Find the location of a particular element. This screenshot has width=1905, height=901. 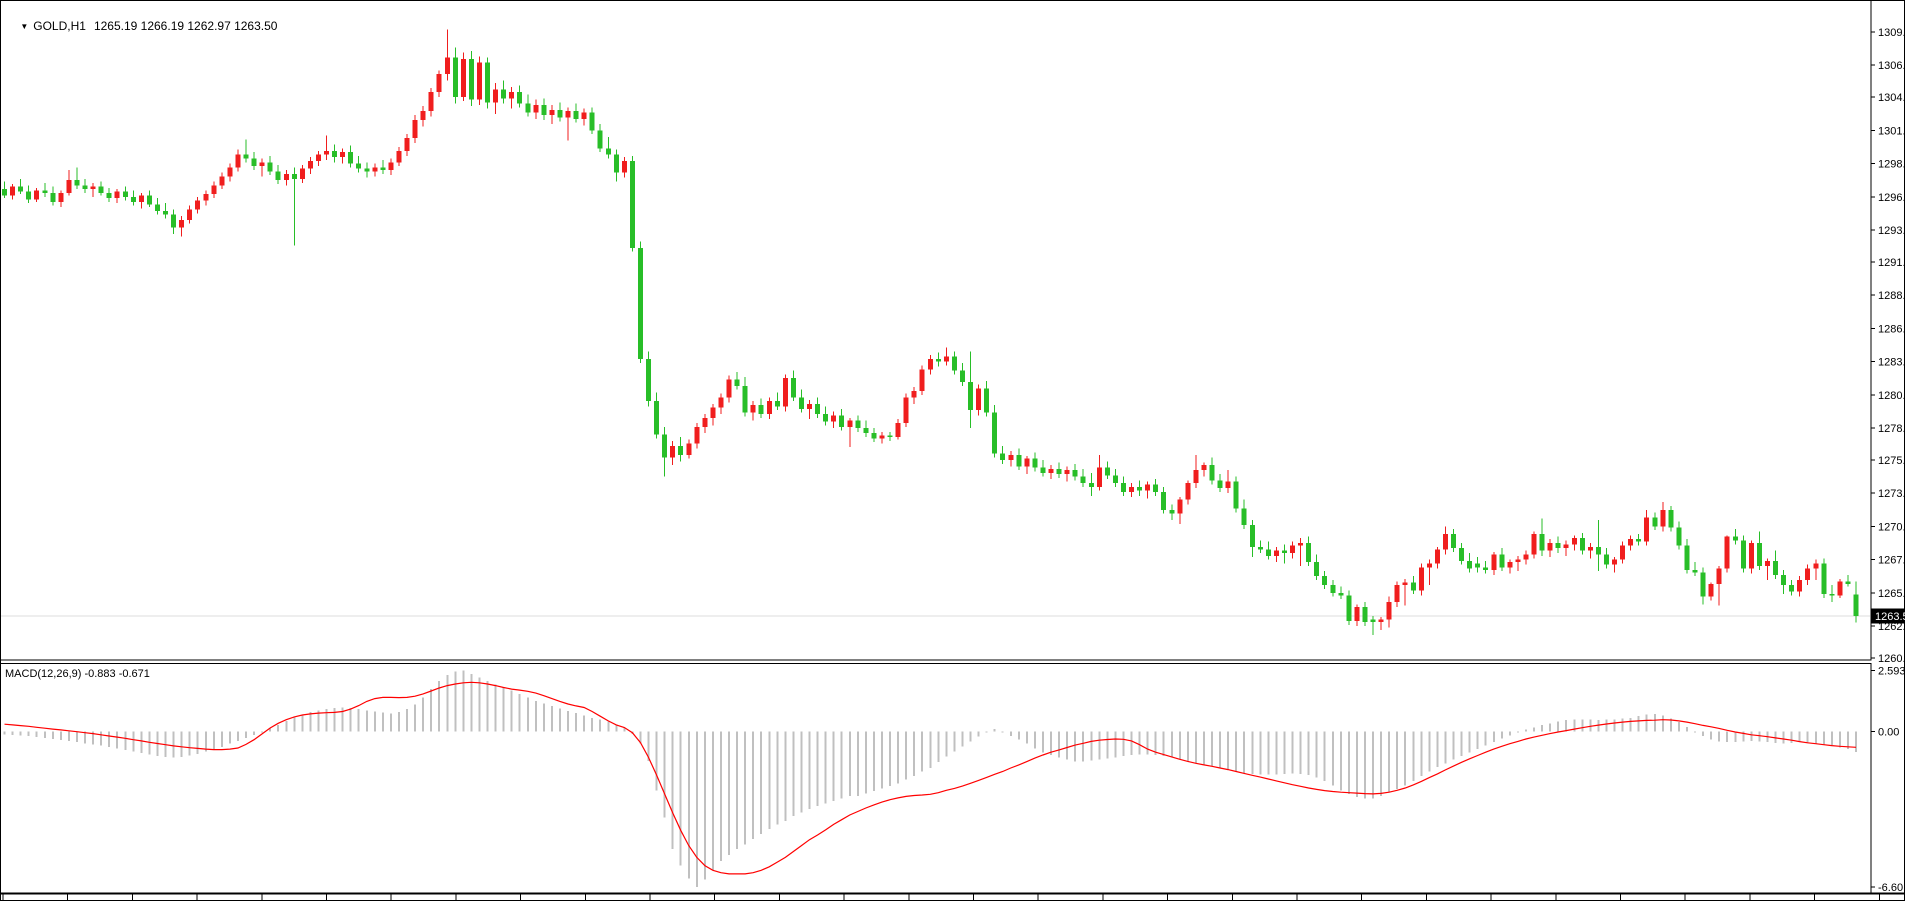

svg-text: 2.593 is located at coordinates (1891, 671).